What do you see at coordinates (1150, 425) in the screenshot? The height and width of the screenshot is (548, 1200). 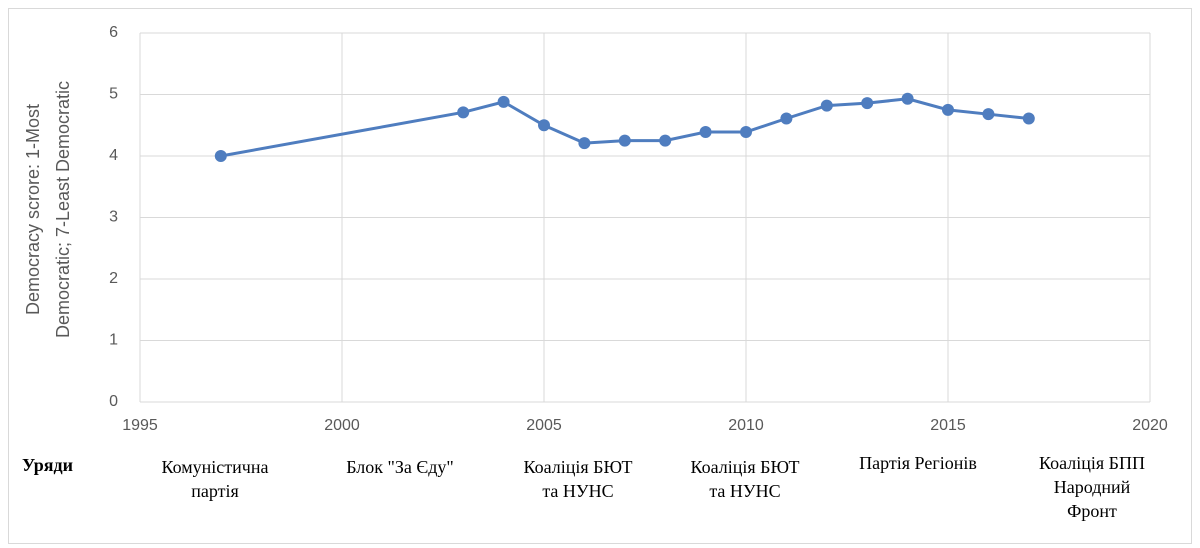 I see `x-tick-label: 2020` at bounding box center [1150, 425].